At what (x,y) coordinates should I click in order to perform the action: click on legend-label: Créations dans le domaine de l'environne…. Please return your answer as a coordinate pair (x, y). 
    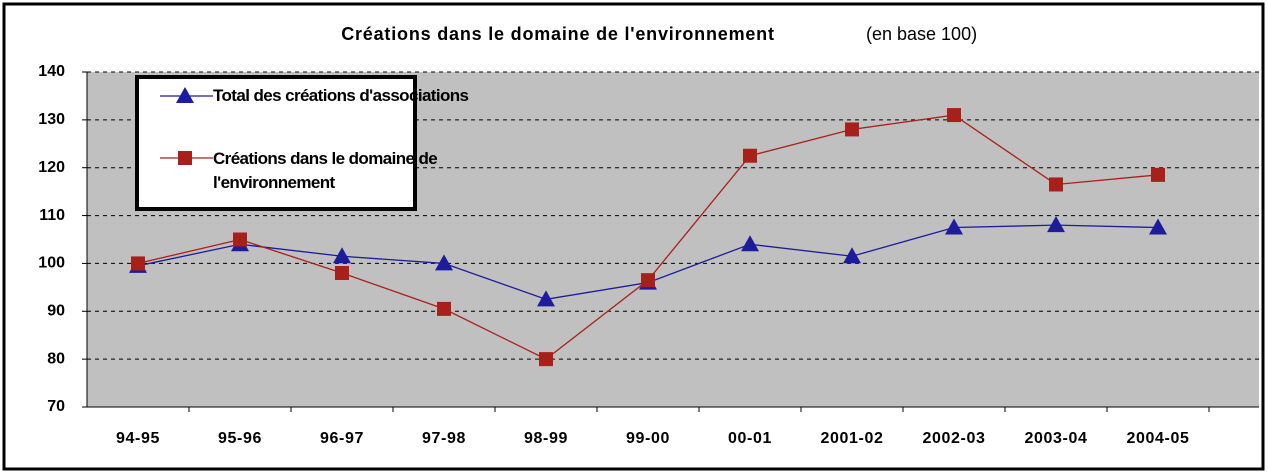
    Looking at the image, I should click on (325, 170).